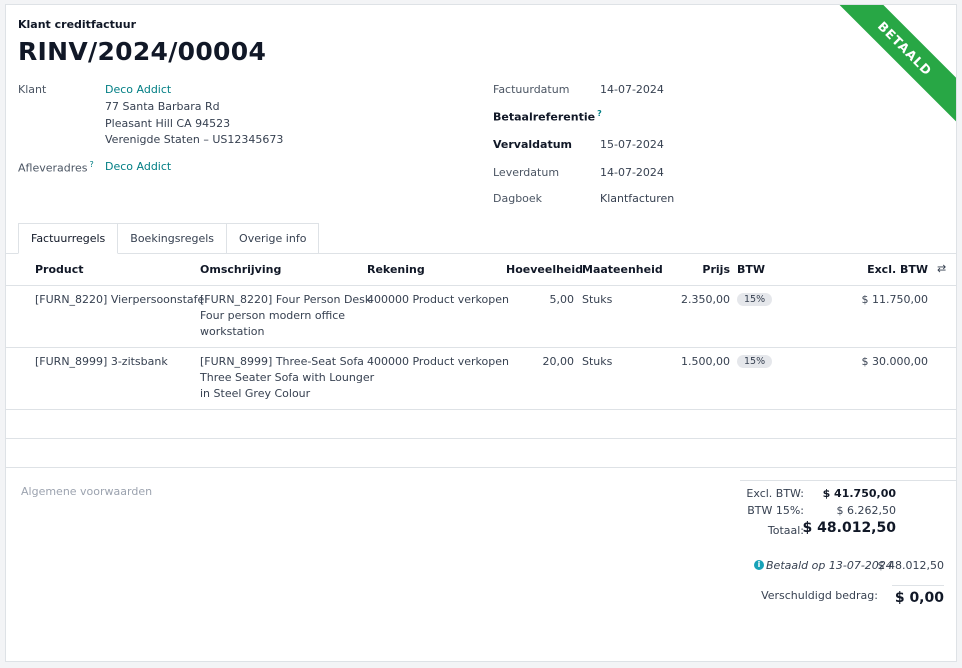 Image resolution: width=962 pixels, height=668 pixels. What do you see at coordinates (918, 585) in the screenshot?
I see `amount-due-divider` at bounding box center [918, 585].